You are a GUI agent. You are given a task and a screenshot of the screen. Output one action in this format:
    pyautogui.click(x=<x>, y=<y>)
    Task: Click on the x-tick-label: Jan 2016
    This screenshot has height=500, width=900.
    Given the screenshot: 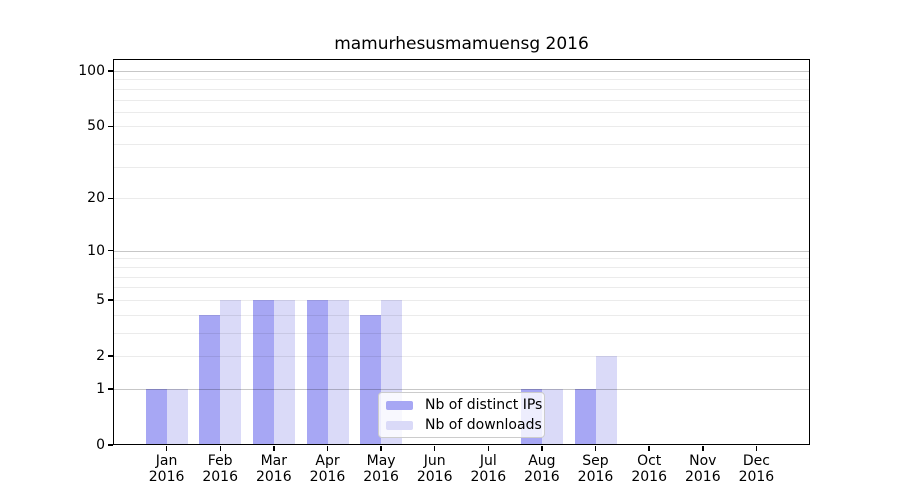 What is the action you would take?
    pyautogui.click(x=167, y=469)
    